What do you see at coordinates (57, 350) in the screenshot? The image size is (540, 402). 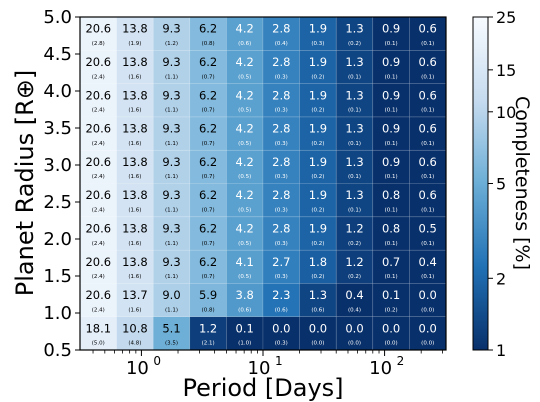 I see `y-tick-label: 0.5` at bounding box center [57, 350].